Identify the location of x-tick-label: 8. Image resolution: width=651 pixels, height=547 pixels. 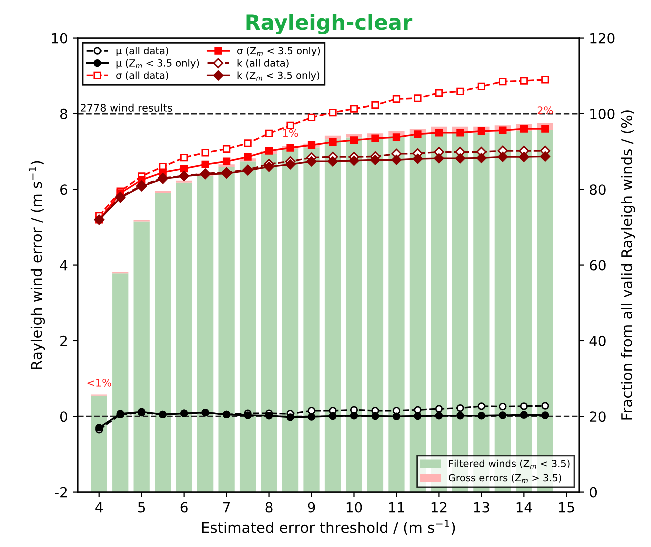
(269, 507).